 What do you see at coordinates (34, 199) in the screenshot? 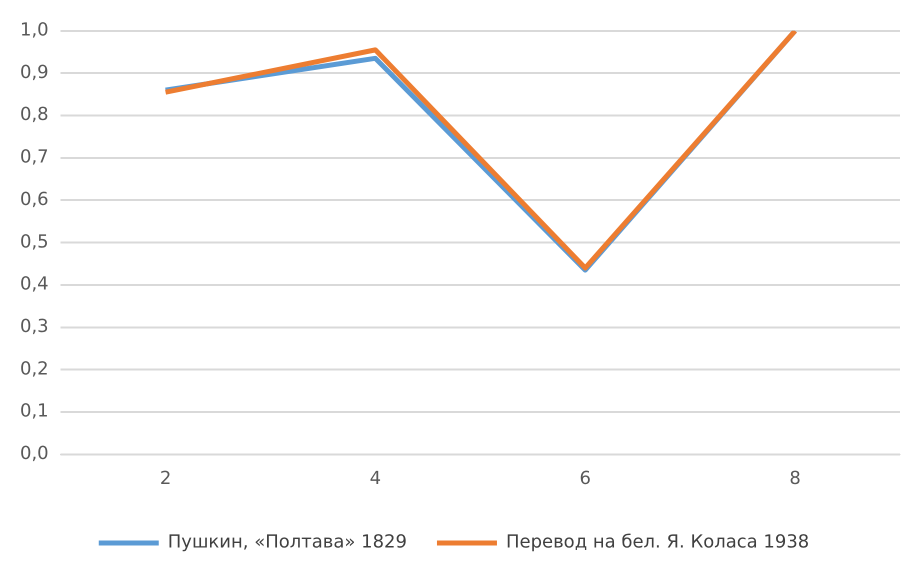
I see `y-tick-label: 0,6` at bounding box center [34, 199].